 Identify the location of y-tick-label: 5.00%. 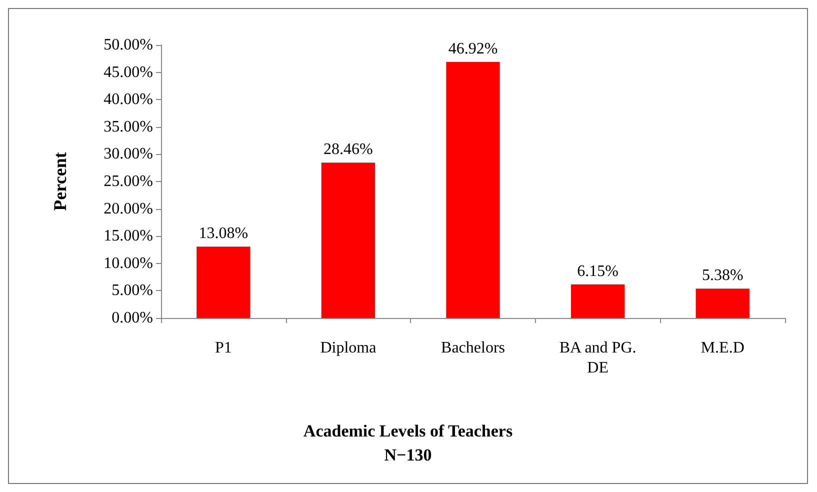
(132, 291).